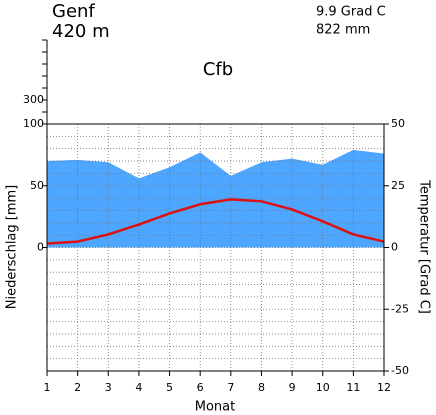  What do you see at coordinates (230, 387) in the screenshot?
I see `x-tick-label: 7` at bounding box center [230, 387].